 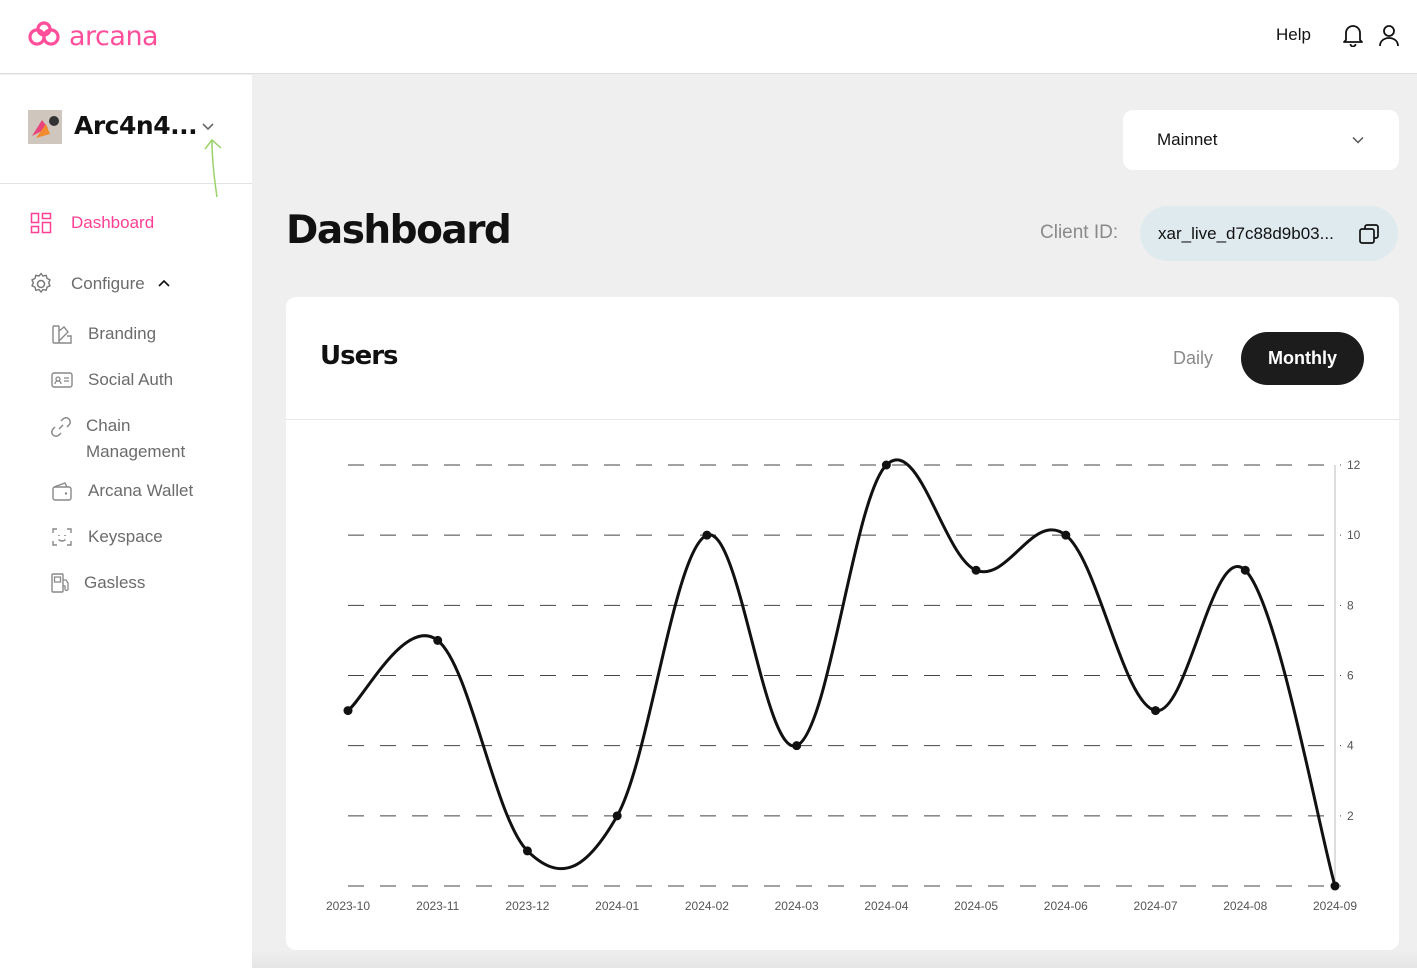 I want to click on gear-icon, so click(x=41, y=282).